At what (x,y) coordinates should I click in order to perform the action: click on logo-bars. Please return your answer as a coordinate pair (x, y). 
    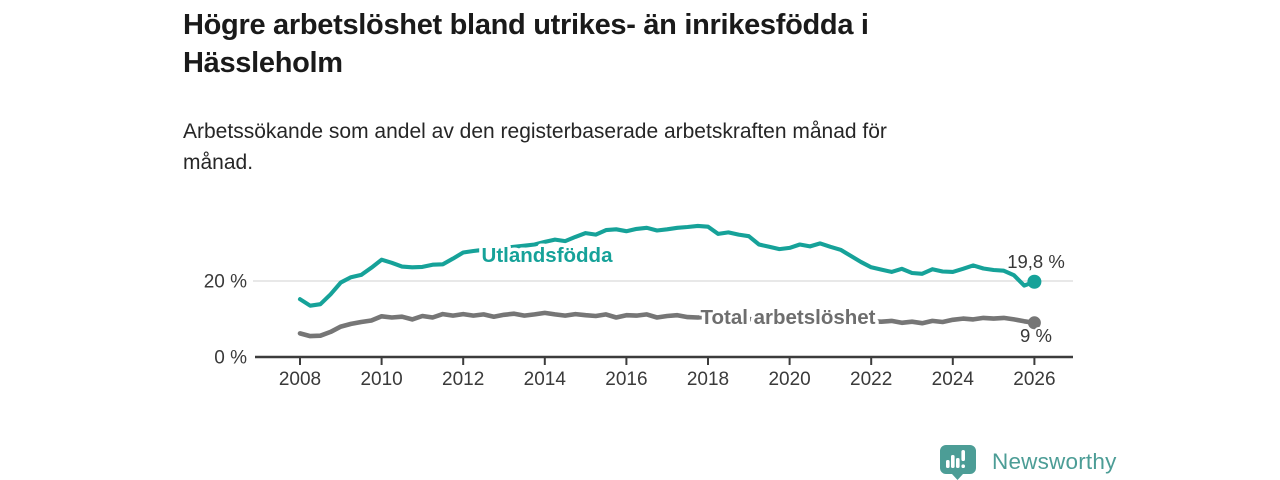
    Looking at the image, I should click on (955, 459).